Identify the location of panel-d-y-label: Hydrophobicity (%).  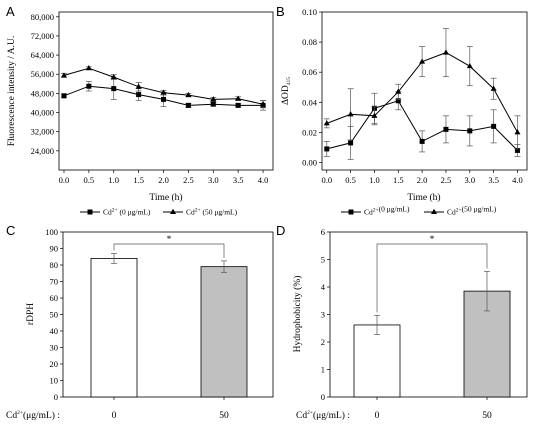
(297, 314).